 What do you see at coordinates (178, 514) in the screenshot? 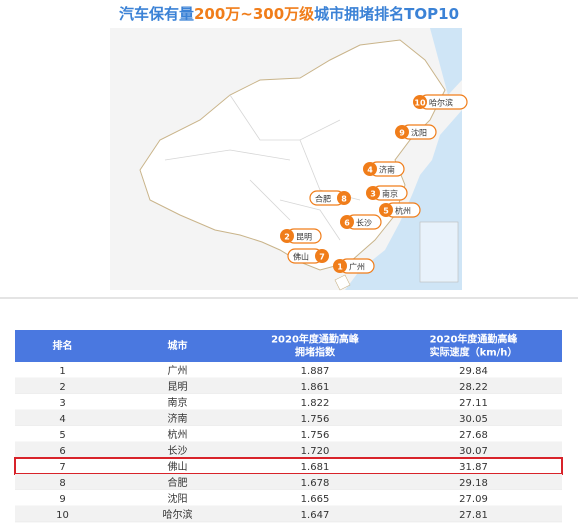
I see `table-cell: 哈尔滨` at bounding box center [178, 514].